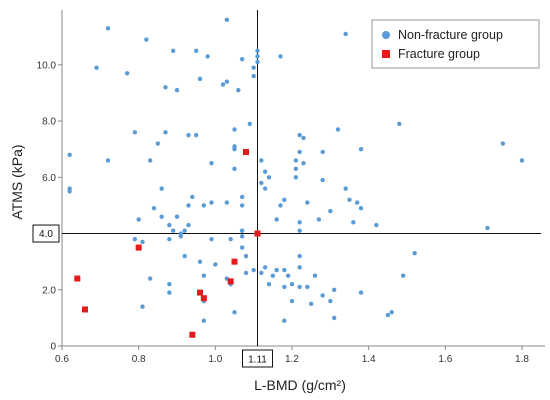  Describe the element at coordinates (386, 35) in the screenshot. I see `legend-marker-non-fracture` at that location.